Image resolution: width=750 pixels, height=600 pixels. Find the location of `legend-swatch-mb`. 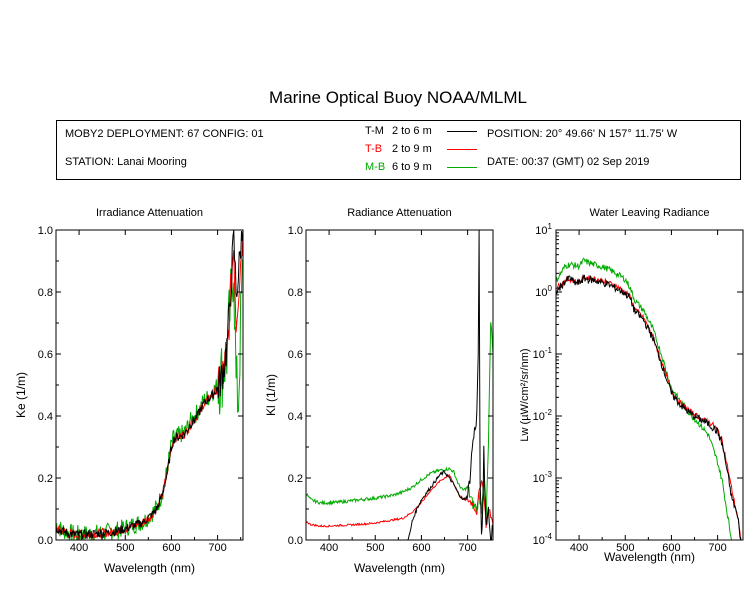

legend-swatch-mb is located at coordinates (462, 167).